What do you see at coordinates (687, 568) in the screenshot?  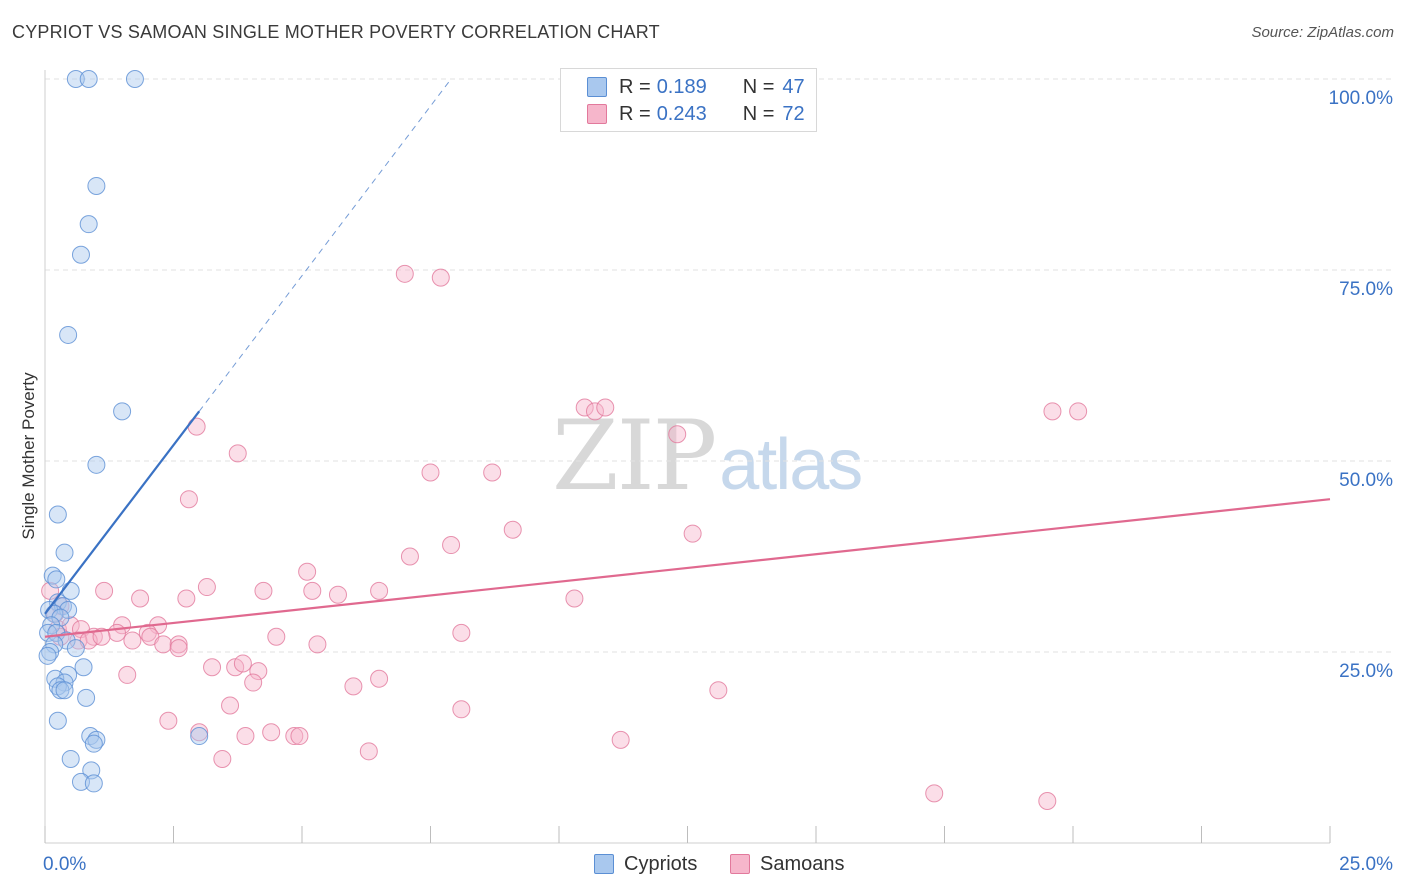 I see `samoans-trendline` at bounding box center [687, 568].